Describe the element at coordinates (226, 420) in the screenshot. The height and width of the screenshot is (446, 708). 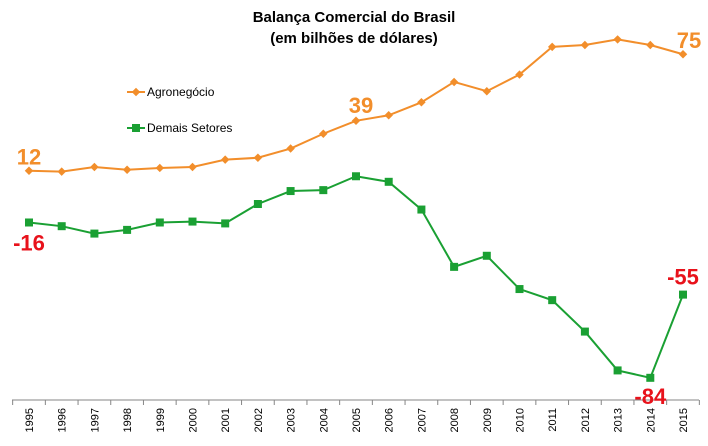
I see `x-tick-label: 2001` at that location.